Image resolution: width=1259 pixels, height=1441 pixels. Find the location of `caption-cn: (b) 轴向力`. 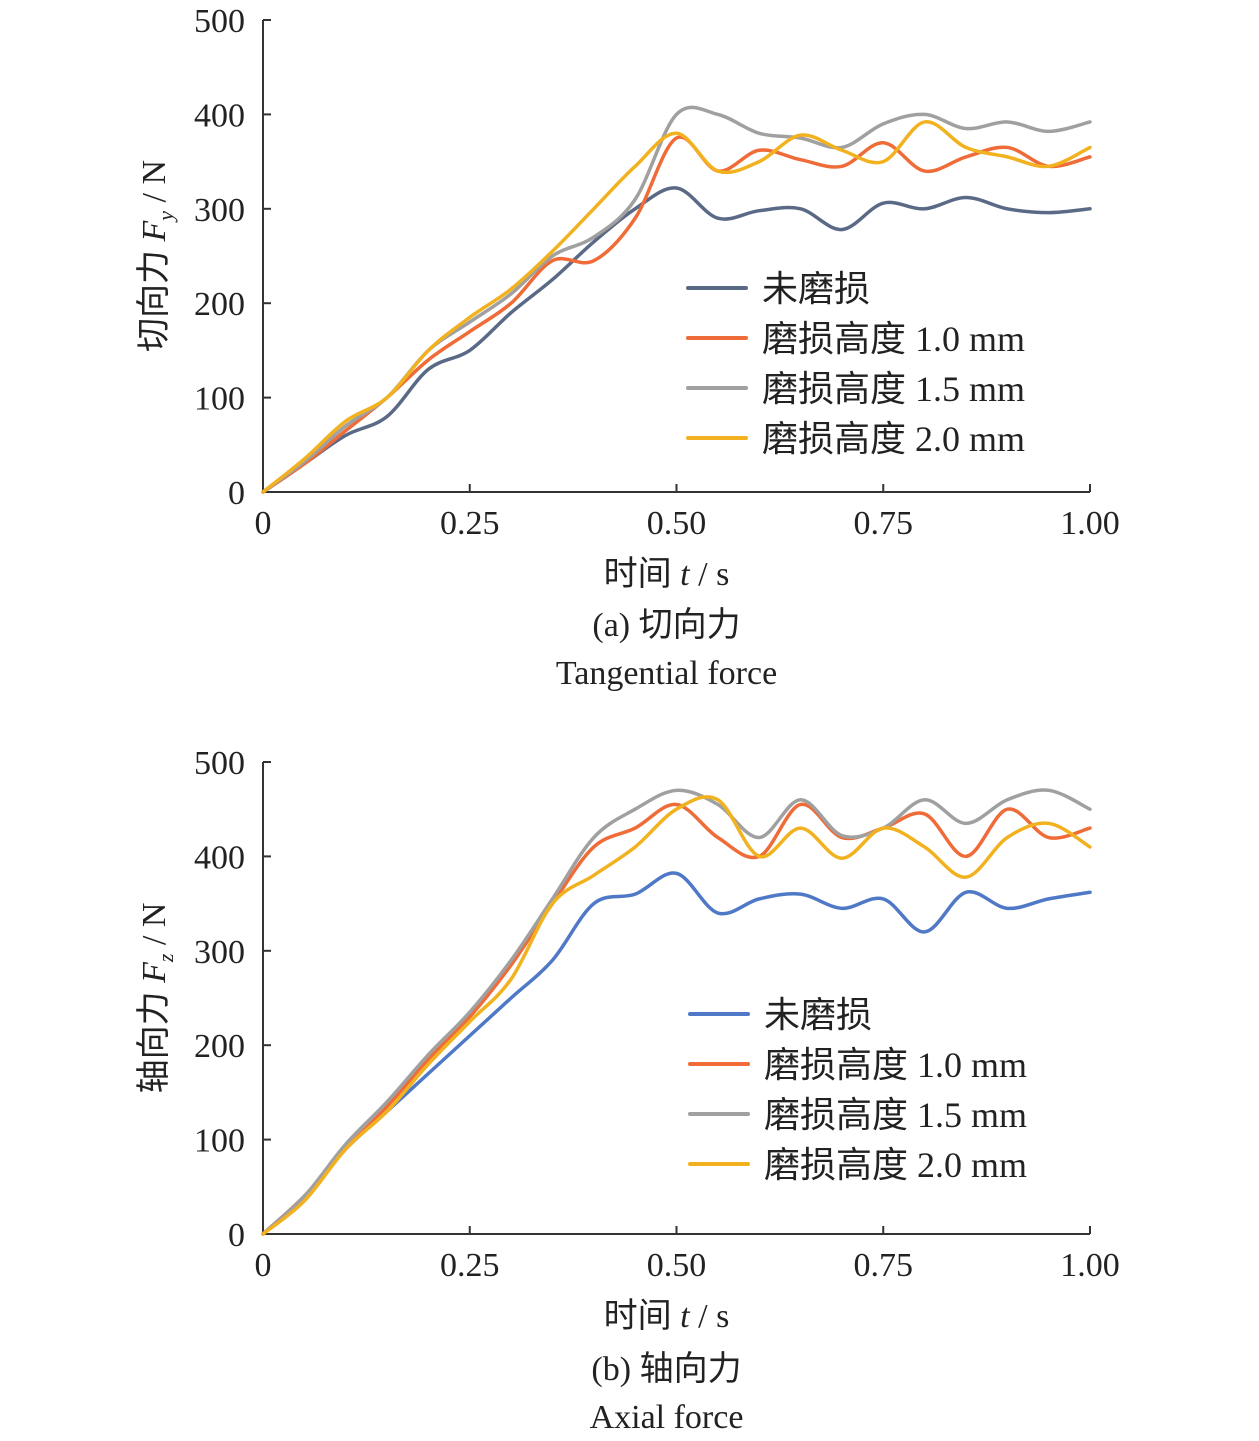

caption-cn: (b) 轴向力 is located at coordinates (666, 1369).